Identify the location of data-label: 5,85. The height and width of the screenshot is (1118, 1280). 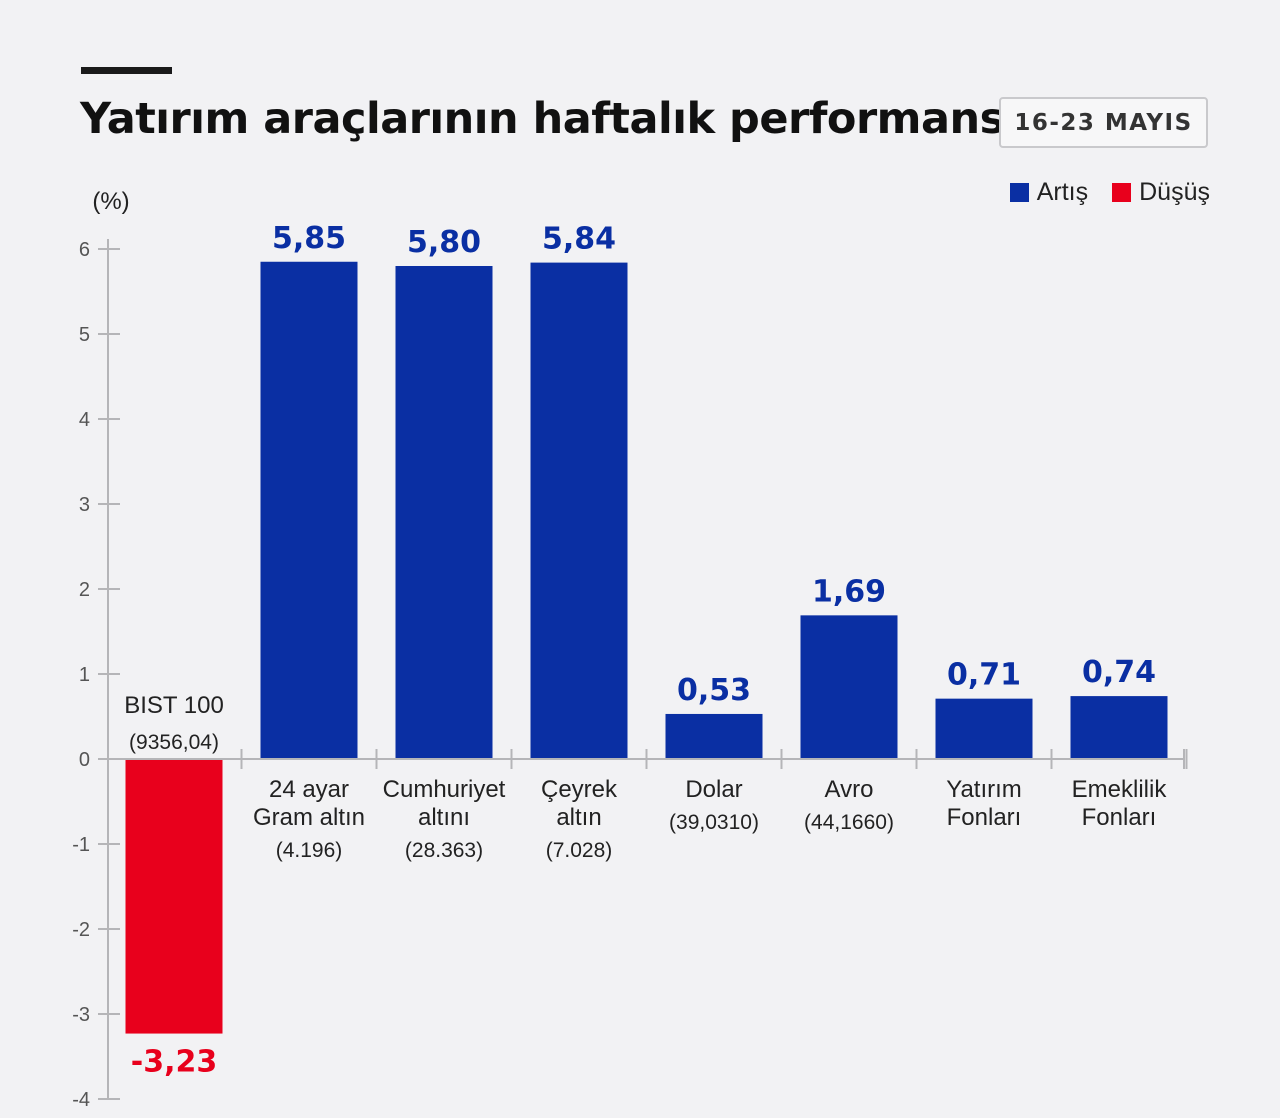
(309, 238).